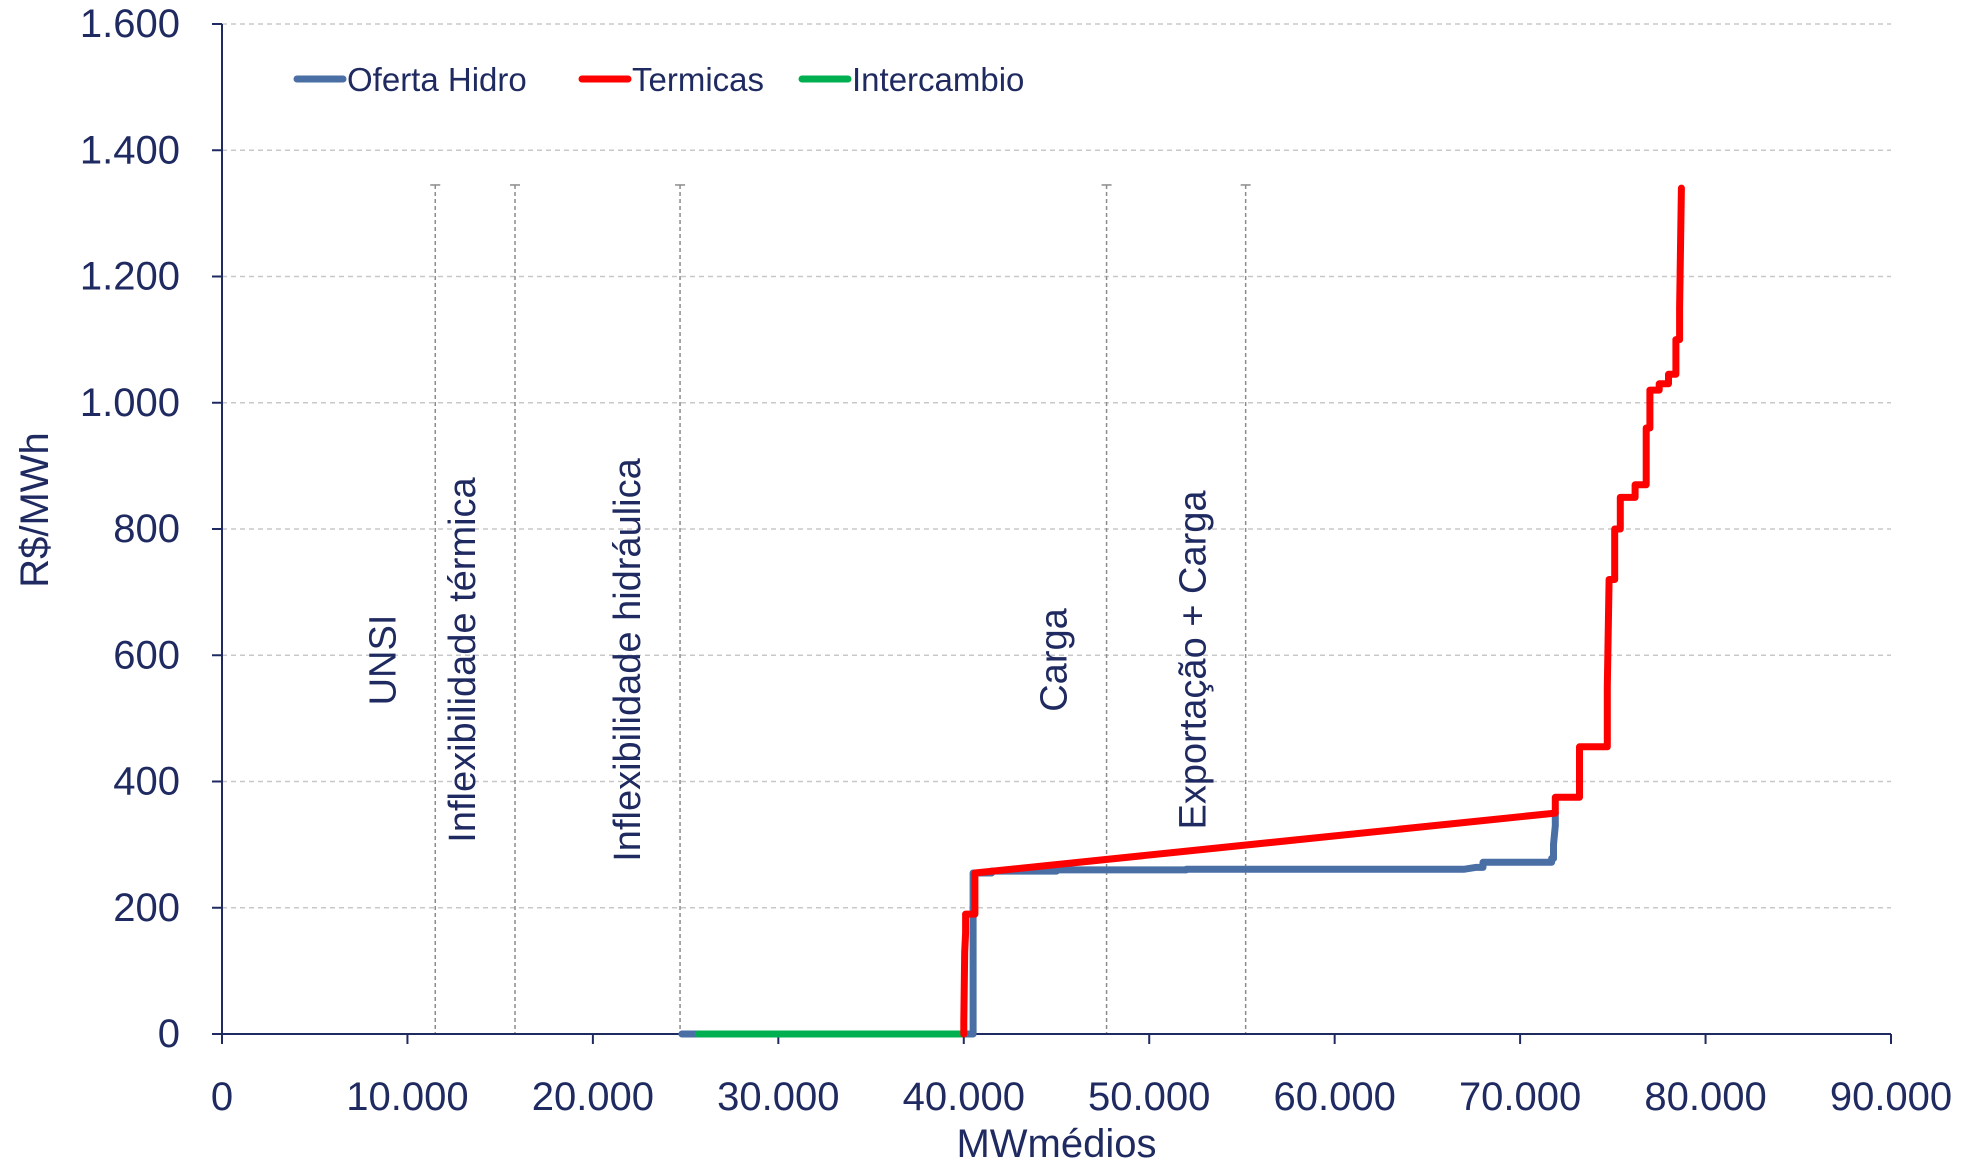 This screenshot has height=1167, width=1971. I want to click on x-tick-label: 0, so click(222, 1097).